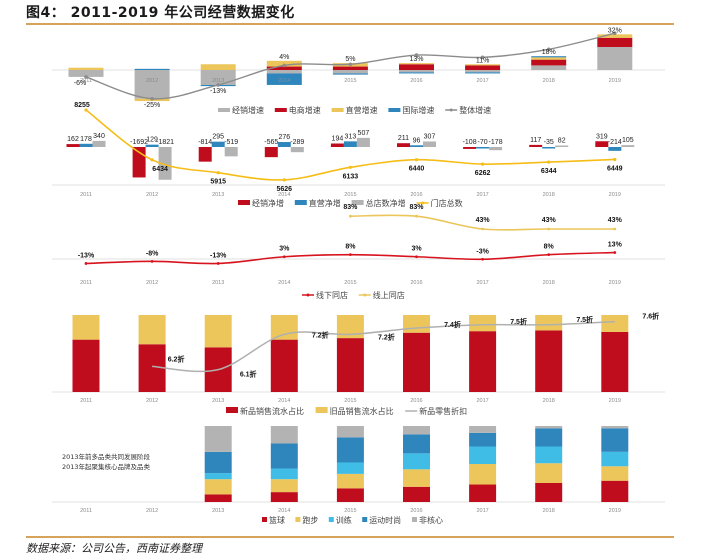 The width and height of the screenshot is (701, 556). Describe the element at coordinates (535, 140) in the screenshot. I see `stores-bar-label: 117` at that location.